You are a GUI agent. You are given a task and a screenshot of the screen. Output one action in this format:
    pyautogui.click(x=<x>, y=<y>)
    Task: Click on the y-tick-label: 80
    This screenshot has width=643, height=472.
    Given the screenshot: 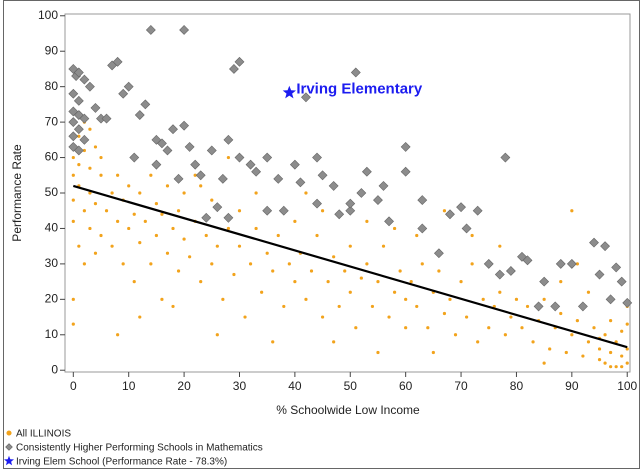 What is the action you would take?
    pyautogui.click(x=52, y=86)
    